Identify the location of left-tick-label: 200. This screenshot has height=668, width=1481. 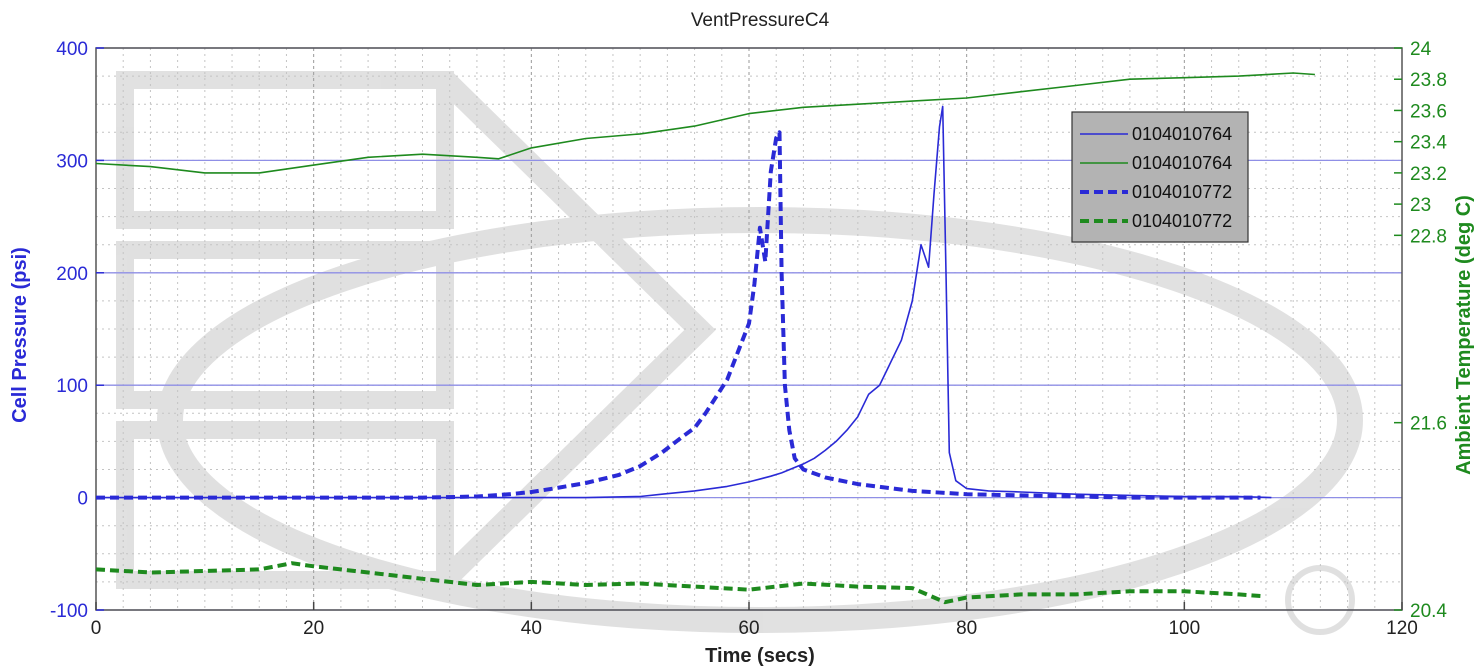
(72, 274).